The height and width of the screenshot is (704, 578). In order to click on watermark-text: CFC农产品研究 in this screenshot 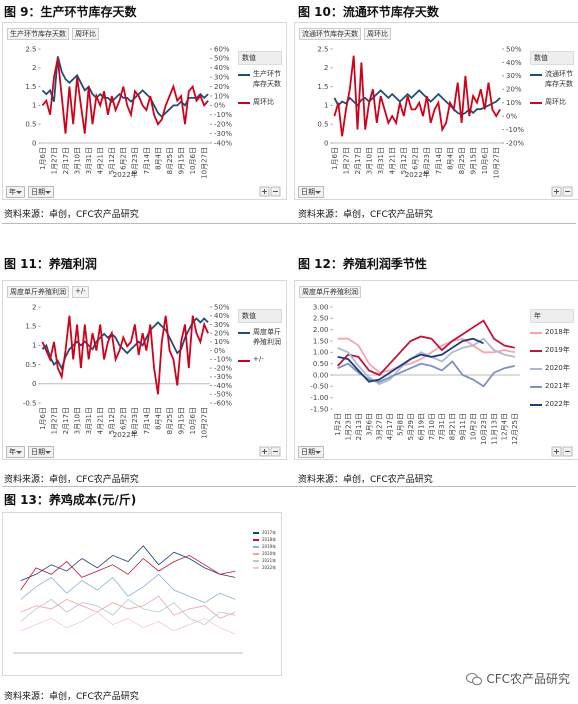, I will do `click(528, 679)`.